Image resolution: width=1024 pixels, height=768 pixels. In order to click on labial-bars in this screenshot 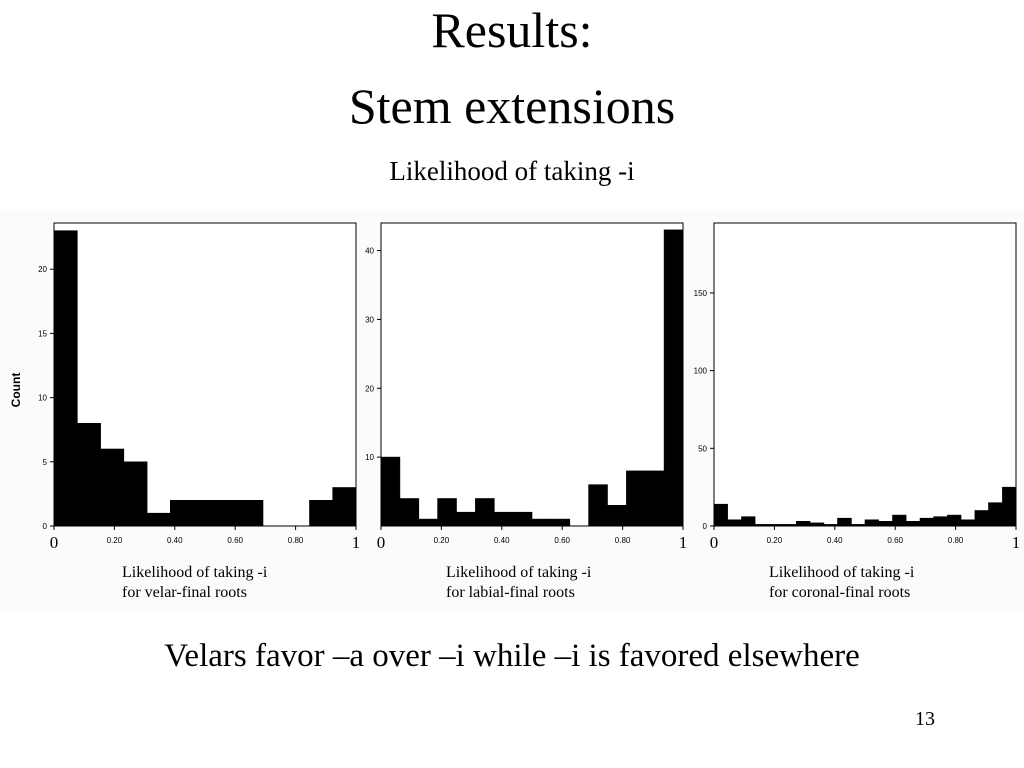, I will do `click(532, 378)`.